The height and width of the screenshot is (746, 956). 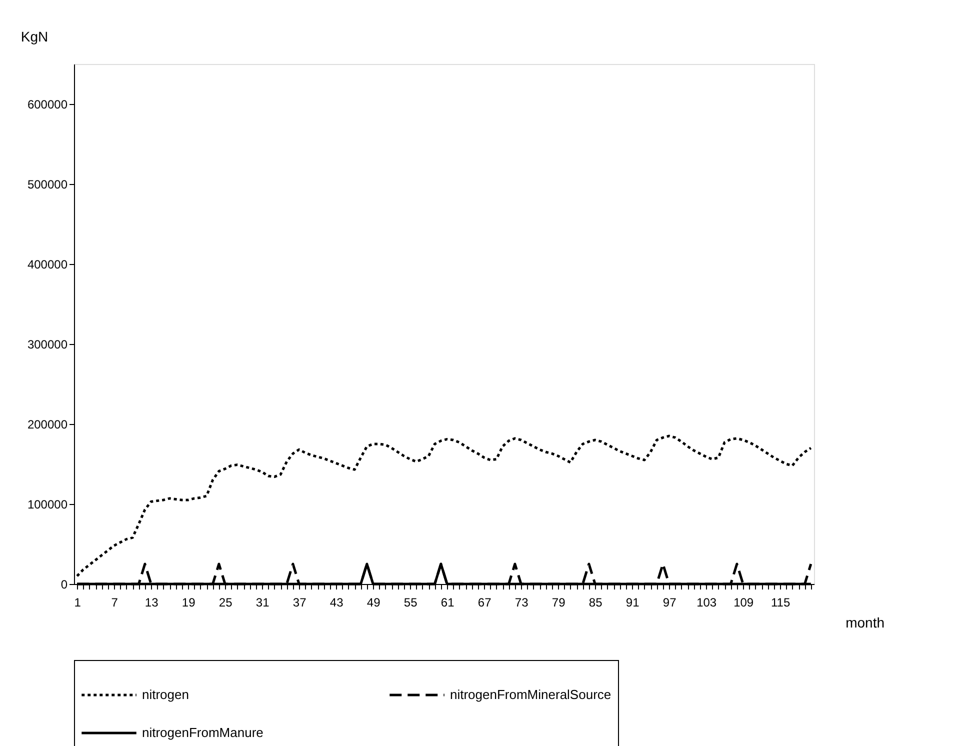 I want to click on x-tick-label: 7, so click(x=114, y=603).